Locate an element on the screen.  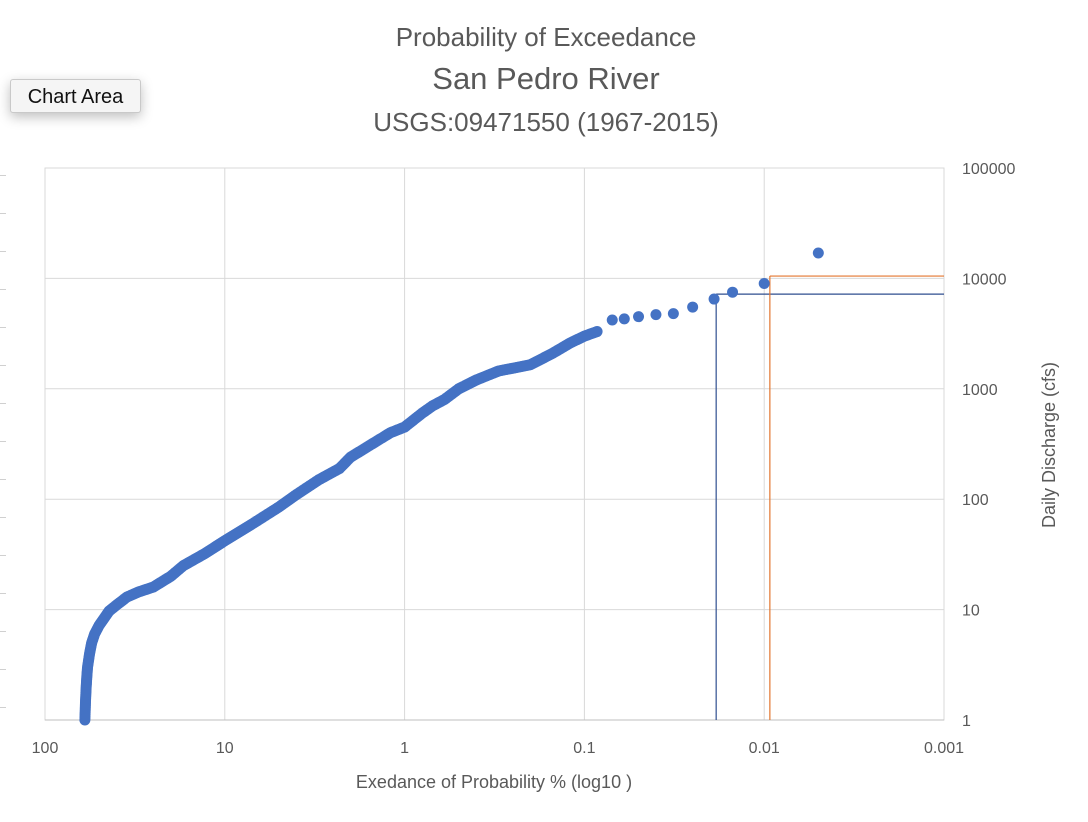
x-tick-label: 10 is located at coordinates (225, 748).